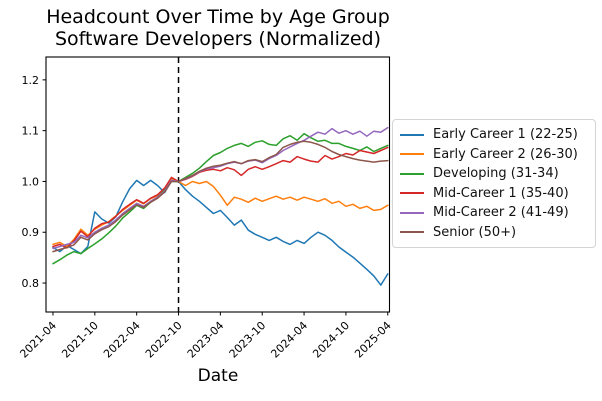 The image size is (602, 401). Describe the element at coordinates (206, 340) in the screenshot. I see `x-tick-label: 2023-04` at that location.